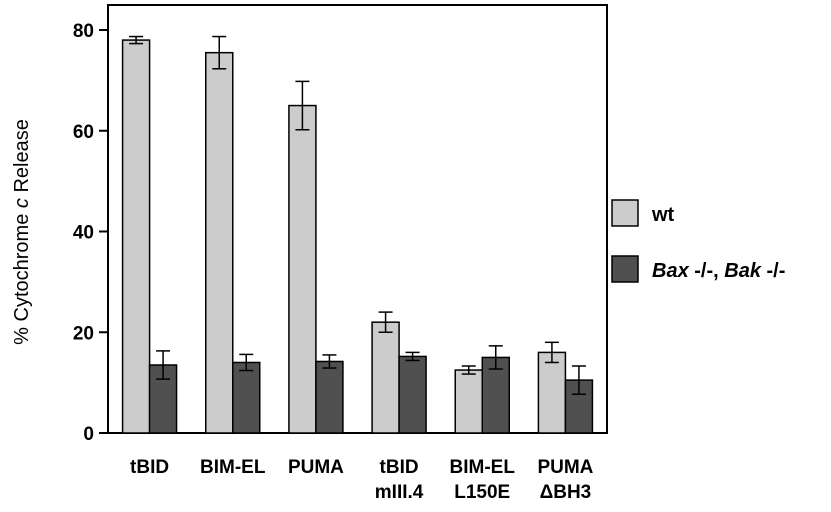 This screenshot has width=831, height=512. Describe the element at coordinates (566, 492) in the screenshot. I see `category-label: ΔBH3` at that location.